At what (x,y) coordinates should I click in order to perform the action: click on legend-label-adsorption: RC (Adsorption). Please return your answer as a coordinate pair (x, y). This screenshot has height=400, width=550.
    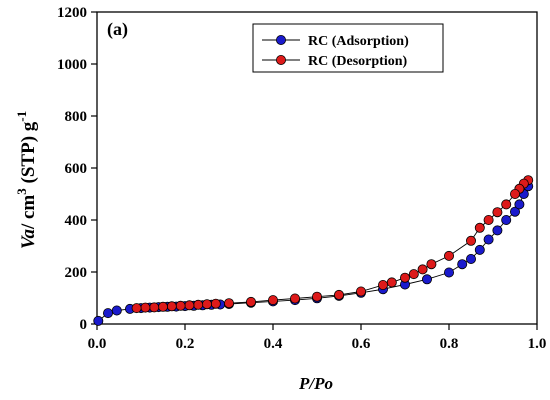
    Looking at the image, I should click on (358, 41).